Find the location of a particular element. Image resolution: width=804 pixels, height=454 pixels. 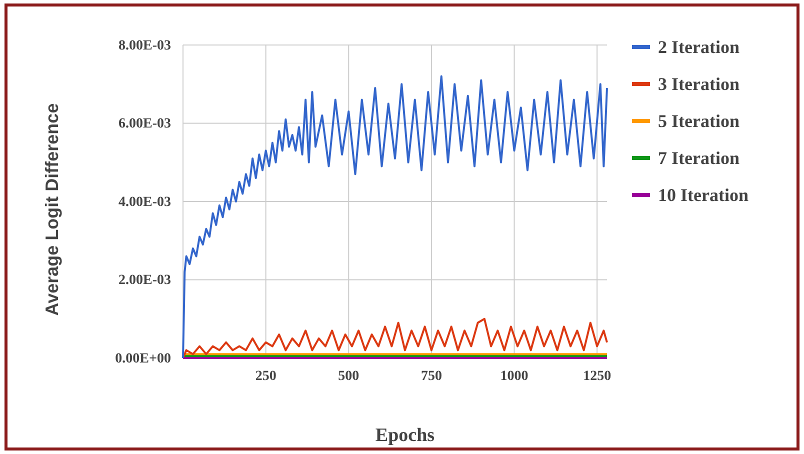

legend-label: 3 Iteration is located at coordinates (699, 84).